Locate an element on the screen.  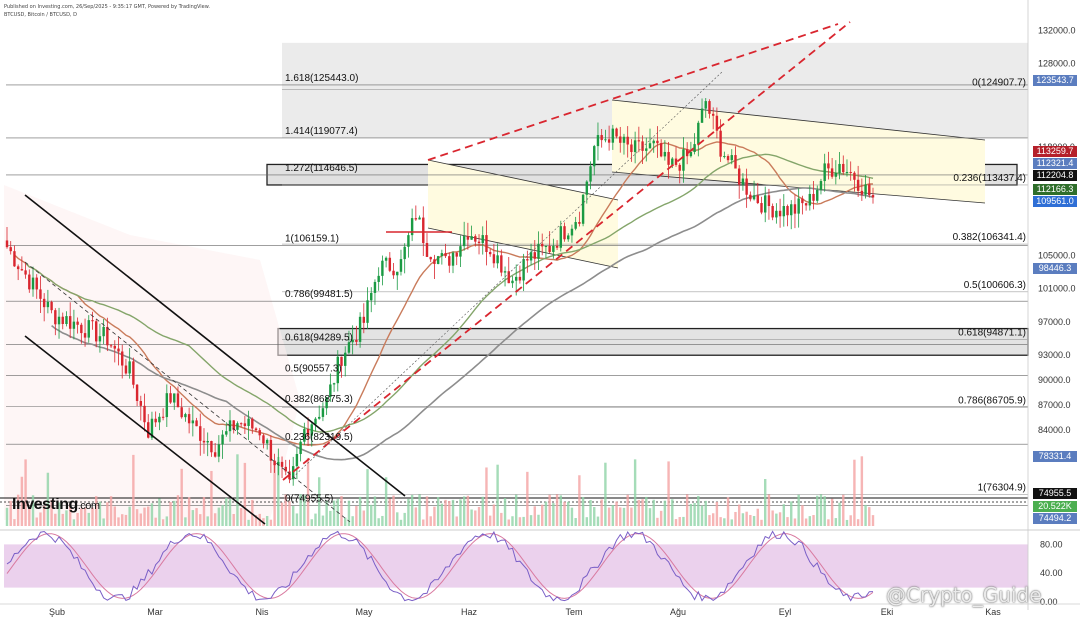
price-tag: 112321.4 is located at coordinates (1055, 163).